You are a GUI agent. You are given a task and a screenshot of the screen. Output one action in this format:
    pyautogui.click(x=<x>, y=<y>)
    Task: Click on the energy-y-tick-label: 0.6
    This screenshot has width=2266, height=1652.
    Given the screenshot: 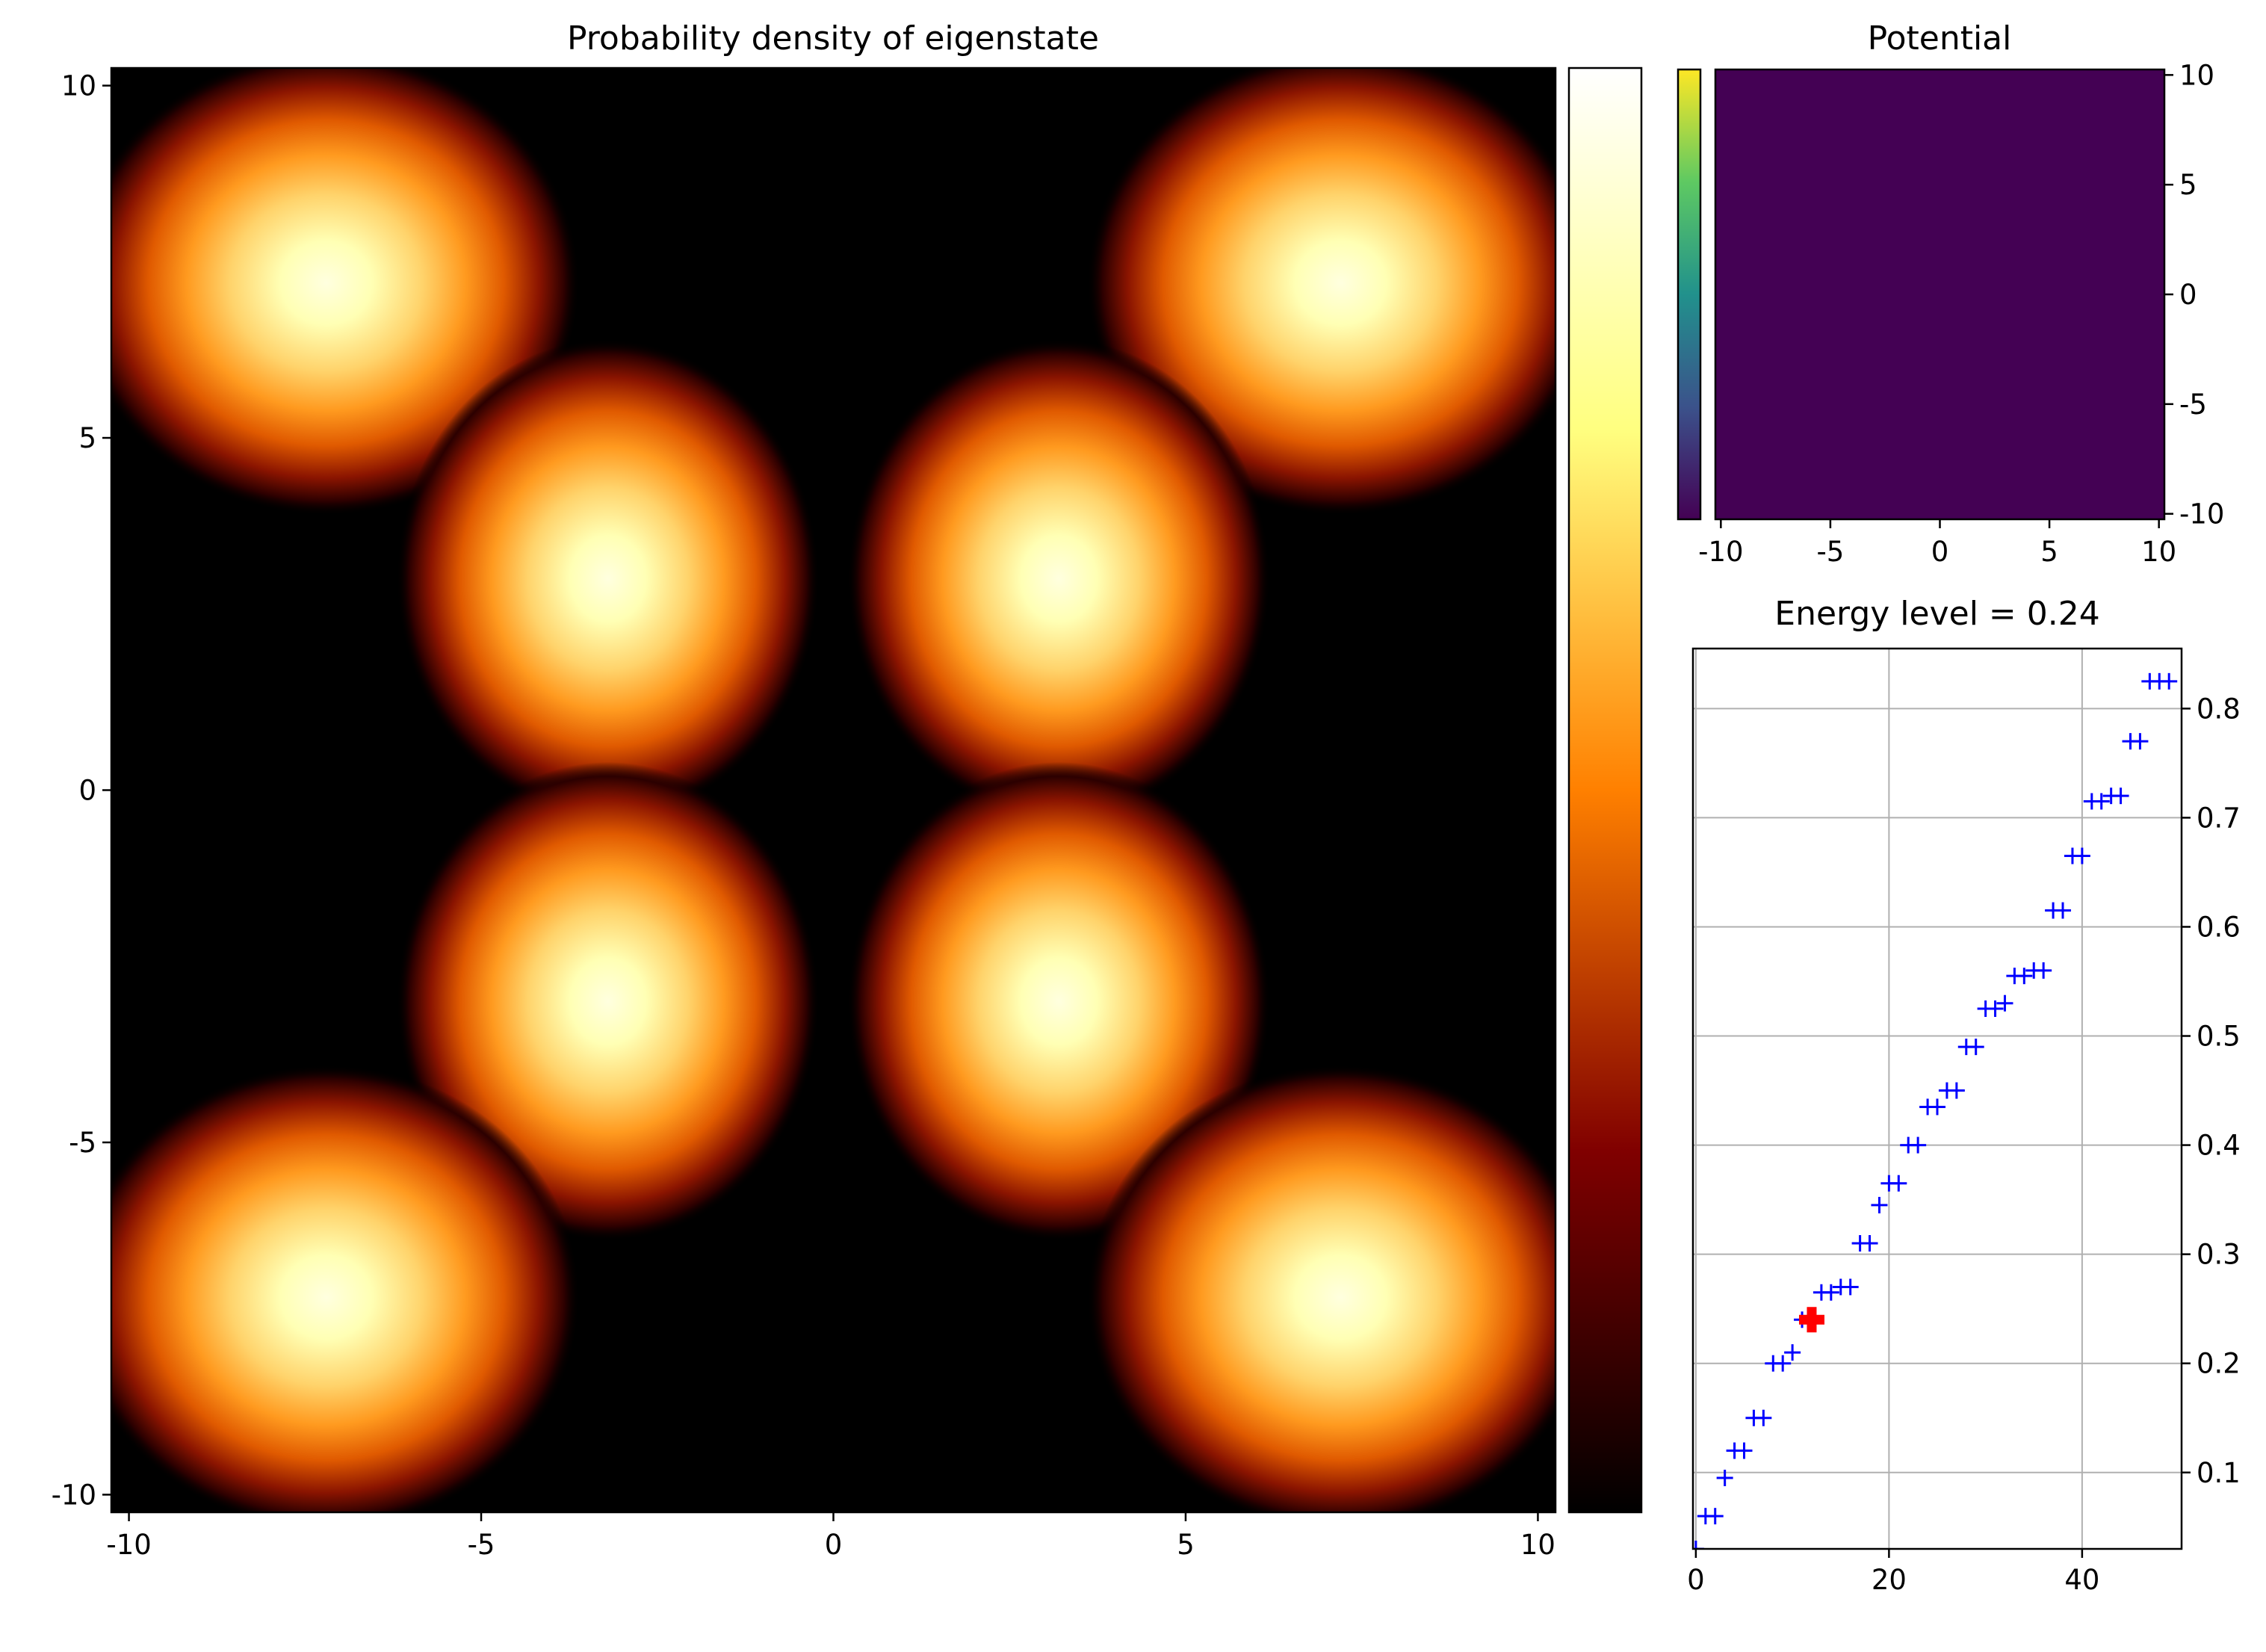 What is the action you would take?
    pyautogui.click(x=2219, y=927)
    